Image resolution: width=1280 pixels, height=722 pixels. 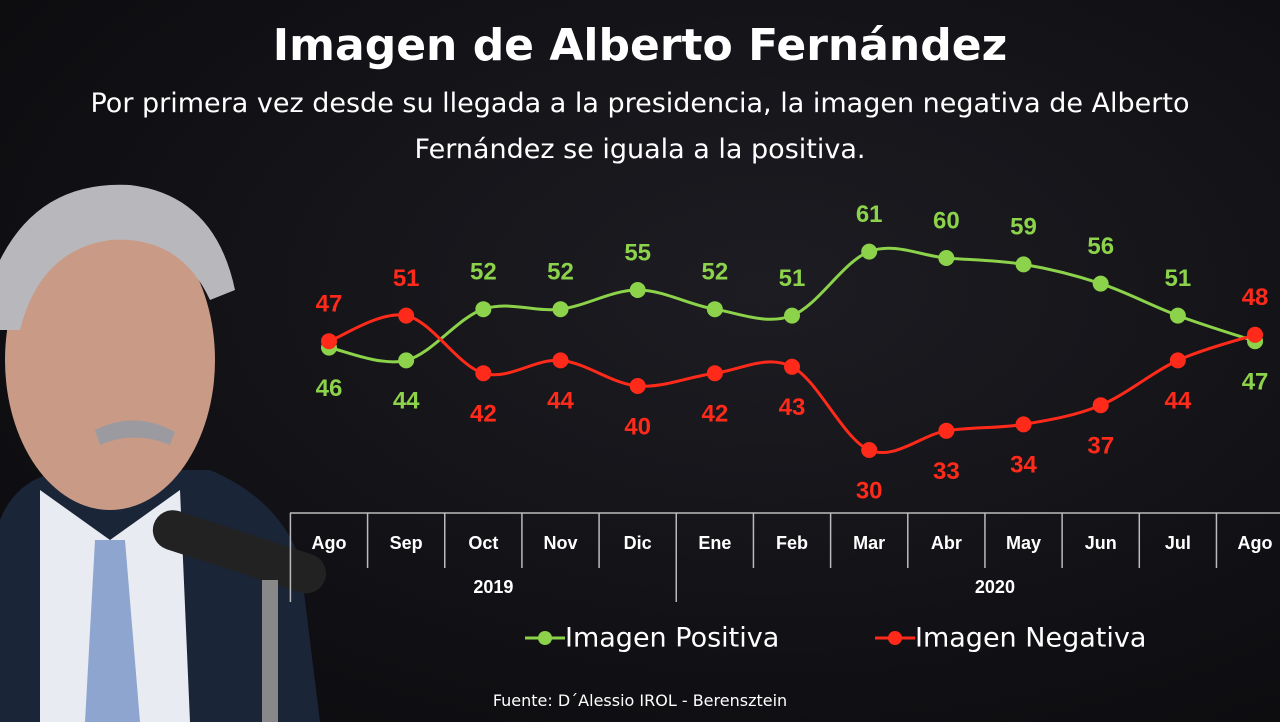 I want to click on data-label: 40, so click(x=637, y=426).